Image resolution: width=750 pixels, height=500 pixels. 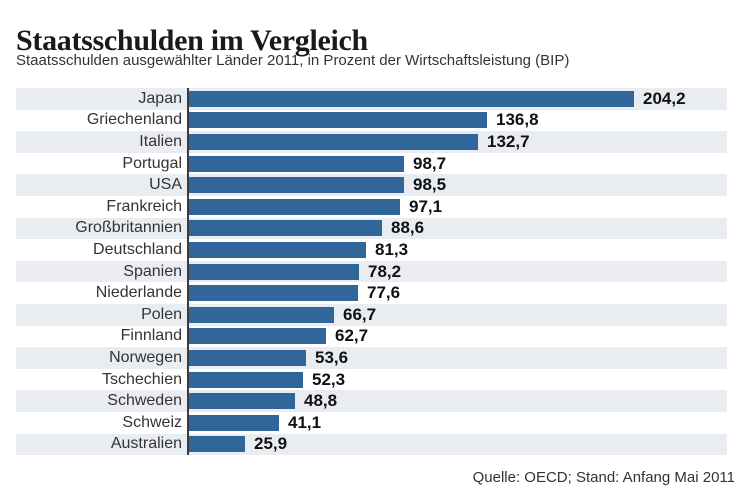 I want to click on category-label: Frankreich, so click(x=144, y=206).